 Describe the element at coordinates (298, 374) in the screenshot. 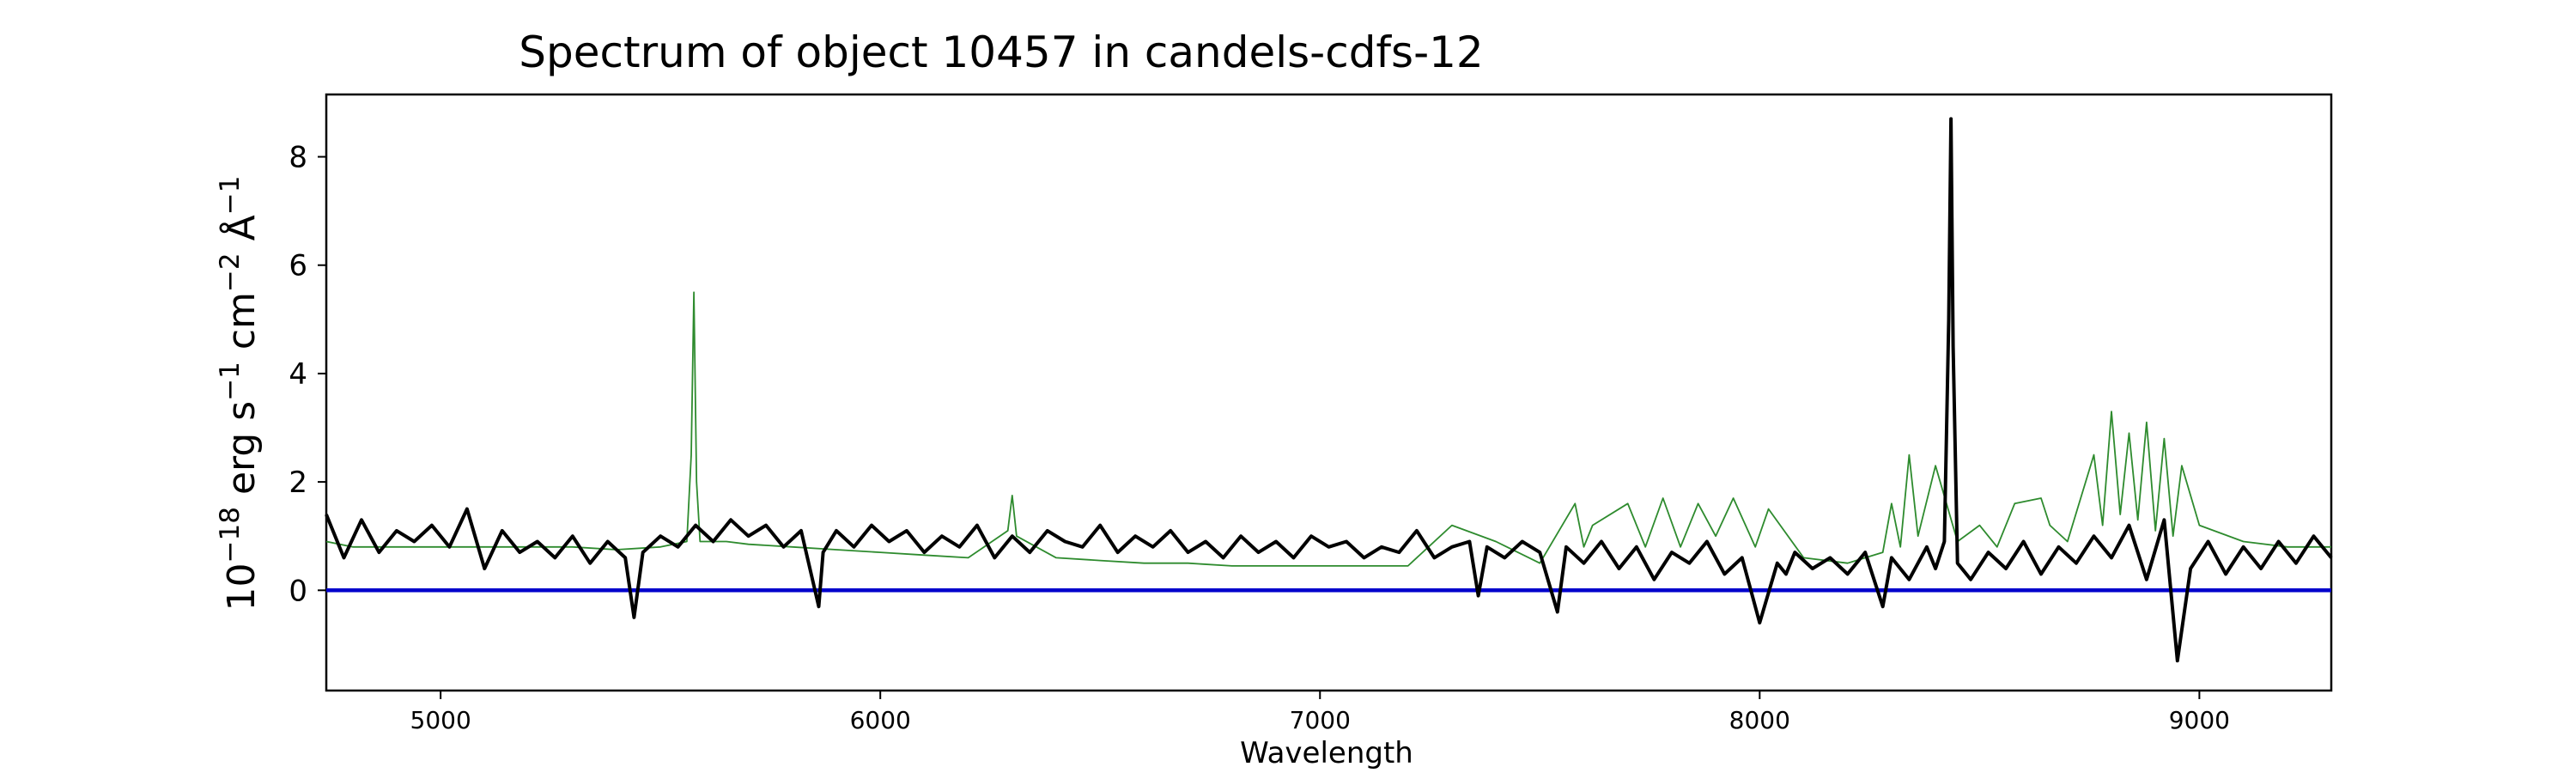

I see `y-tick-label: 4` at that location.